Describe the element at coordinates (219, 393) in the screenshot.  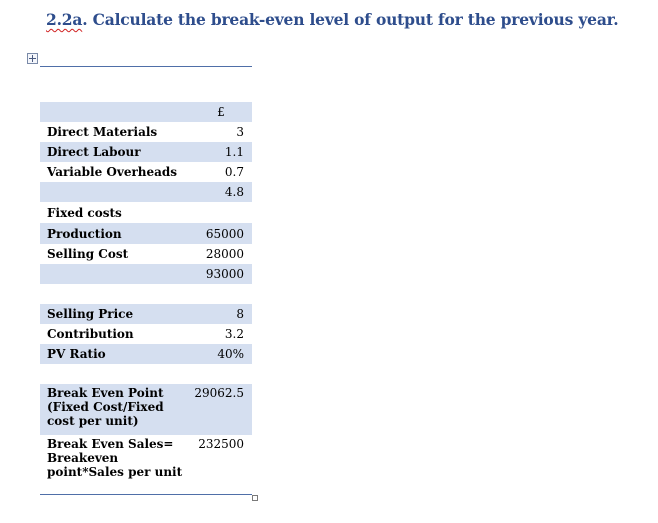
I see `row-value: 29062.5` at that location.